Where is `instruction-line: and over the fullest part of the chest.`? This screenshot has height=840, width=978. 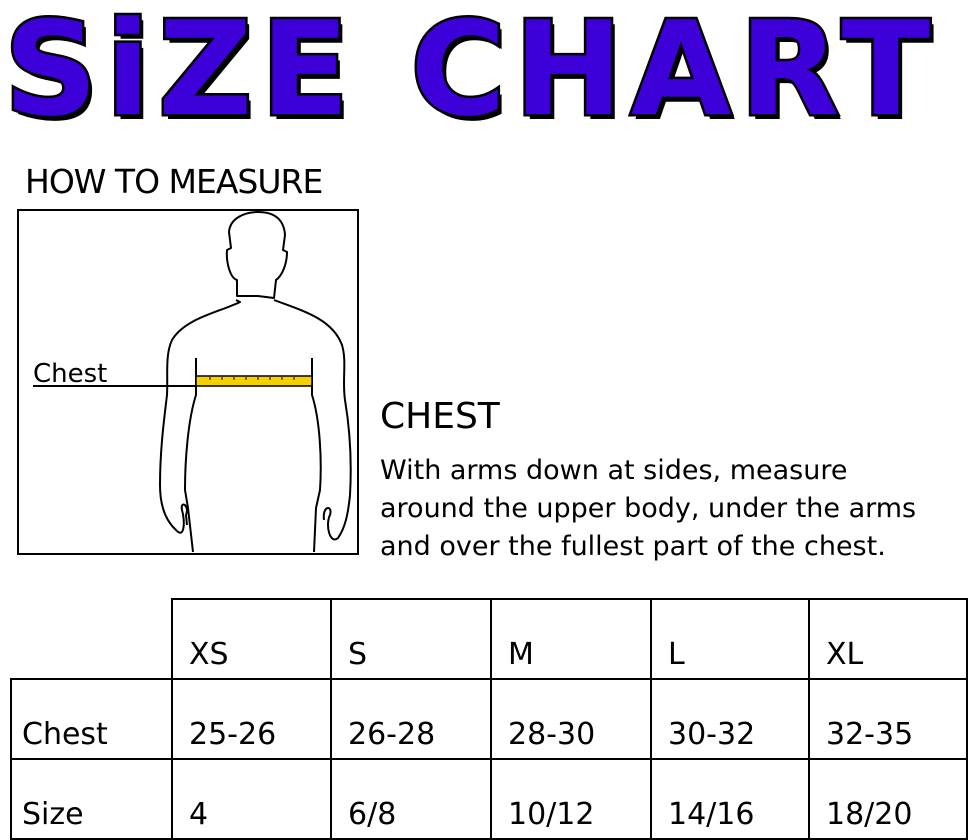
instruction-line: and over the fullest part of the chest. is located at coordinates (633, 546).